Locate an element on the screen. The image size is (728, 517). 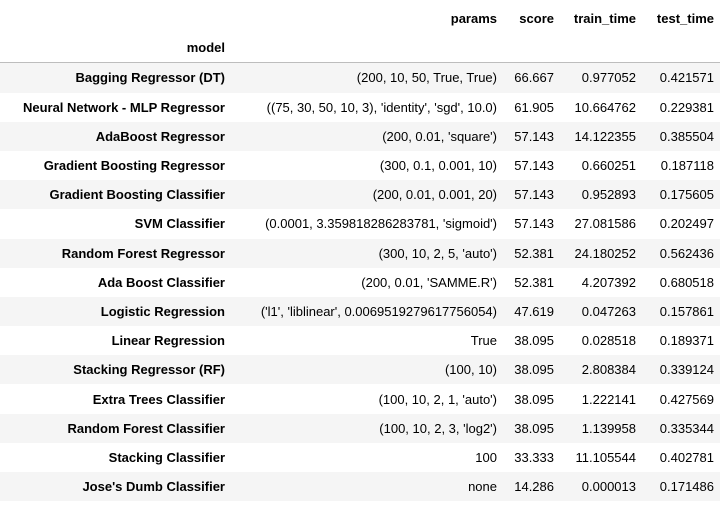
cell-train-time: 11.105544 is located at coordinates (606, 457).